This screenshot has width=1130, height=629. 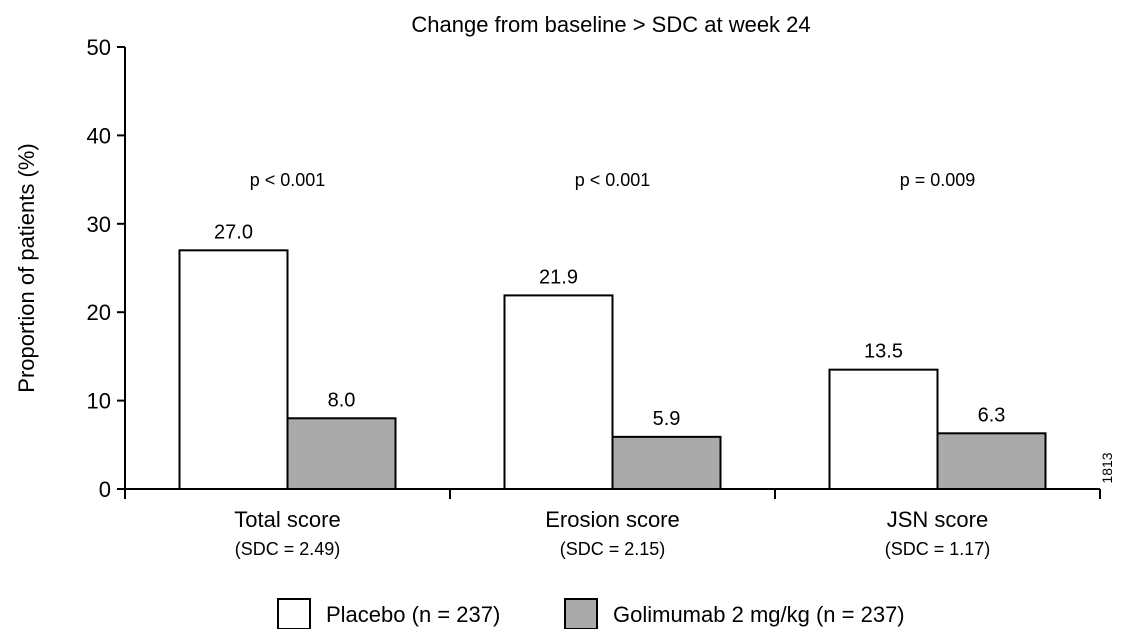 What do you see at coordinates (342, 400) in the screenshot?
I see `bar-value-label: 8.0` at bounding box center [342, 400].